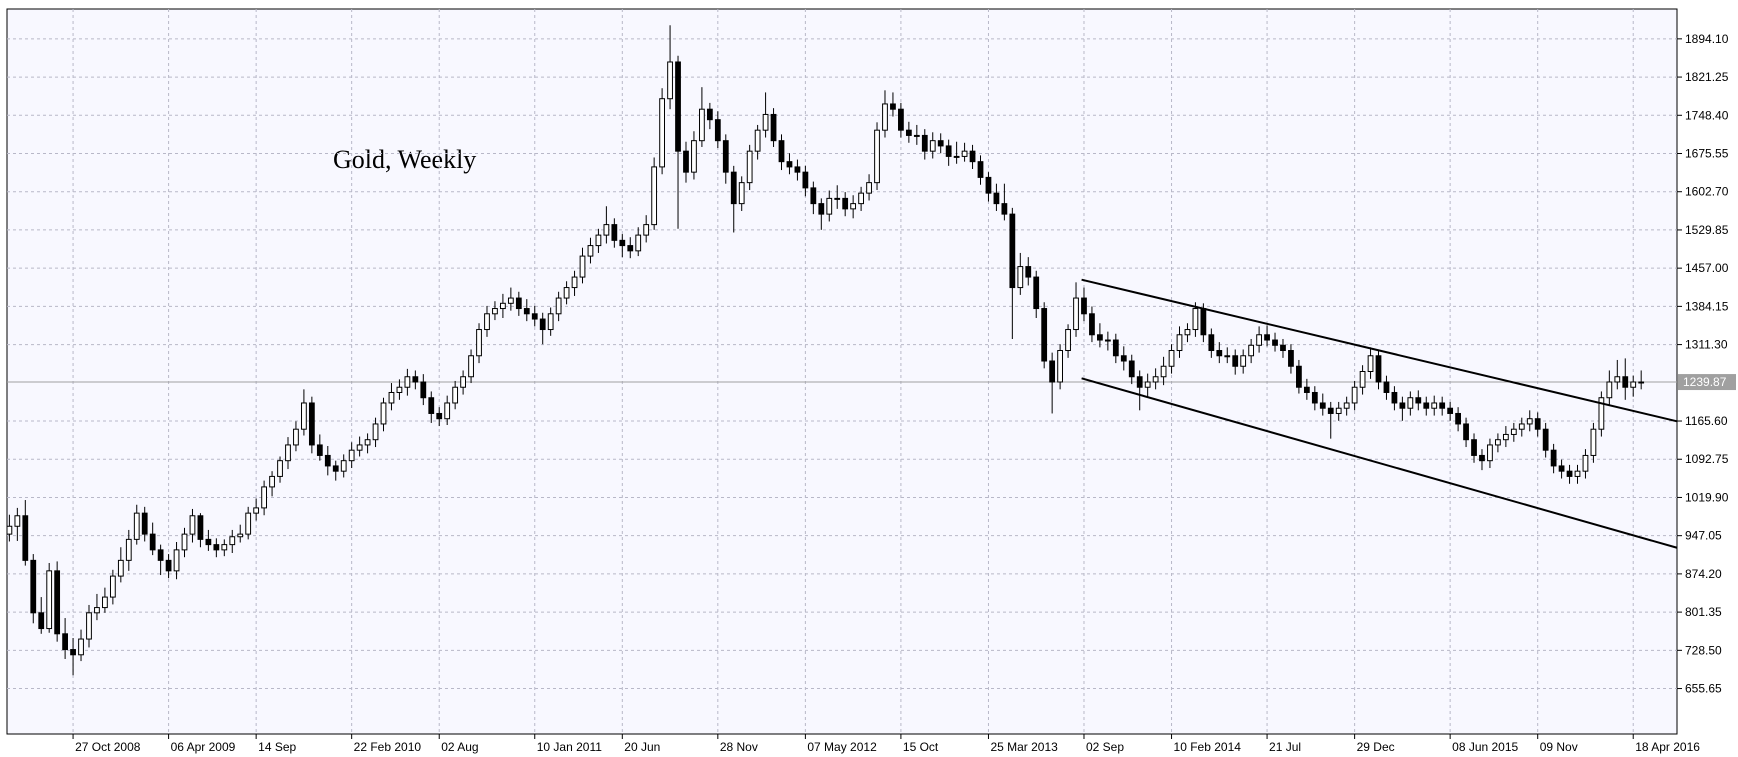 This screenshot has width=1738, height=757. What do you see at coordinates (1703, 650) in the screenshot?
I see `y-tick-label: 728.50` at bounding box center [1703, 650].